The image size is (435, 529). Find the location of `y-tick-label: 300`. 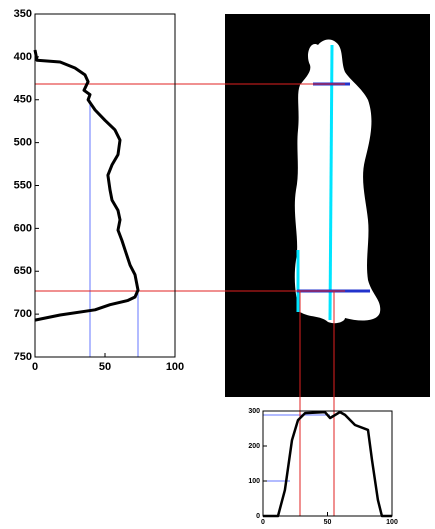

y-tick-label: 300 is located at coordinates (254, 411).